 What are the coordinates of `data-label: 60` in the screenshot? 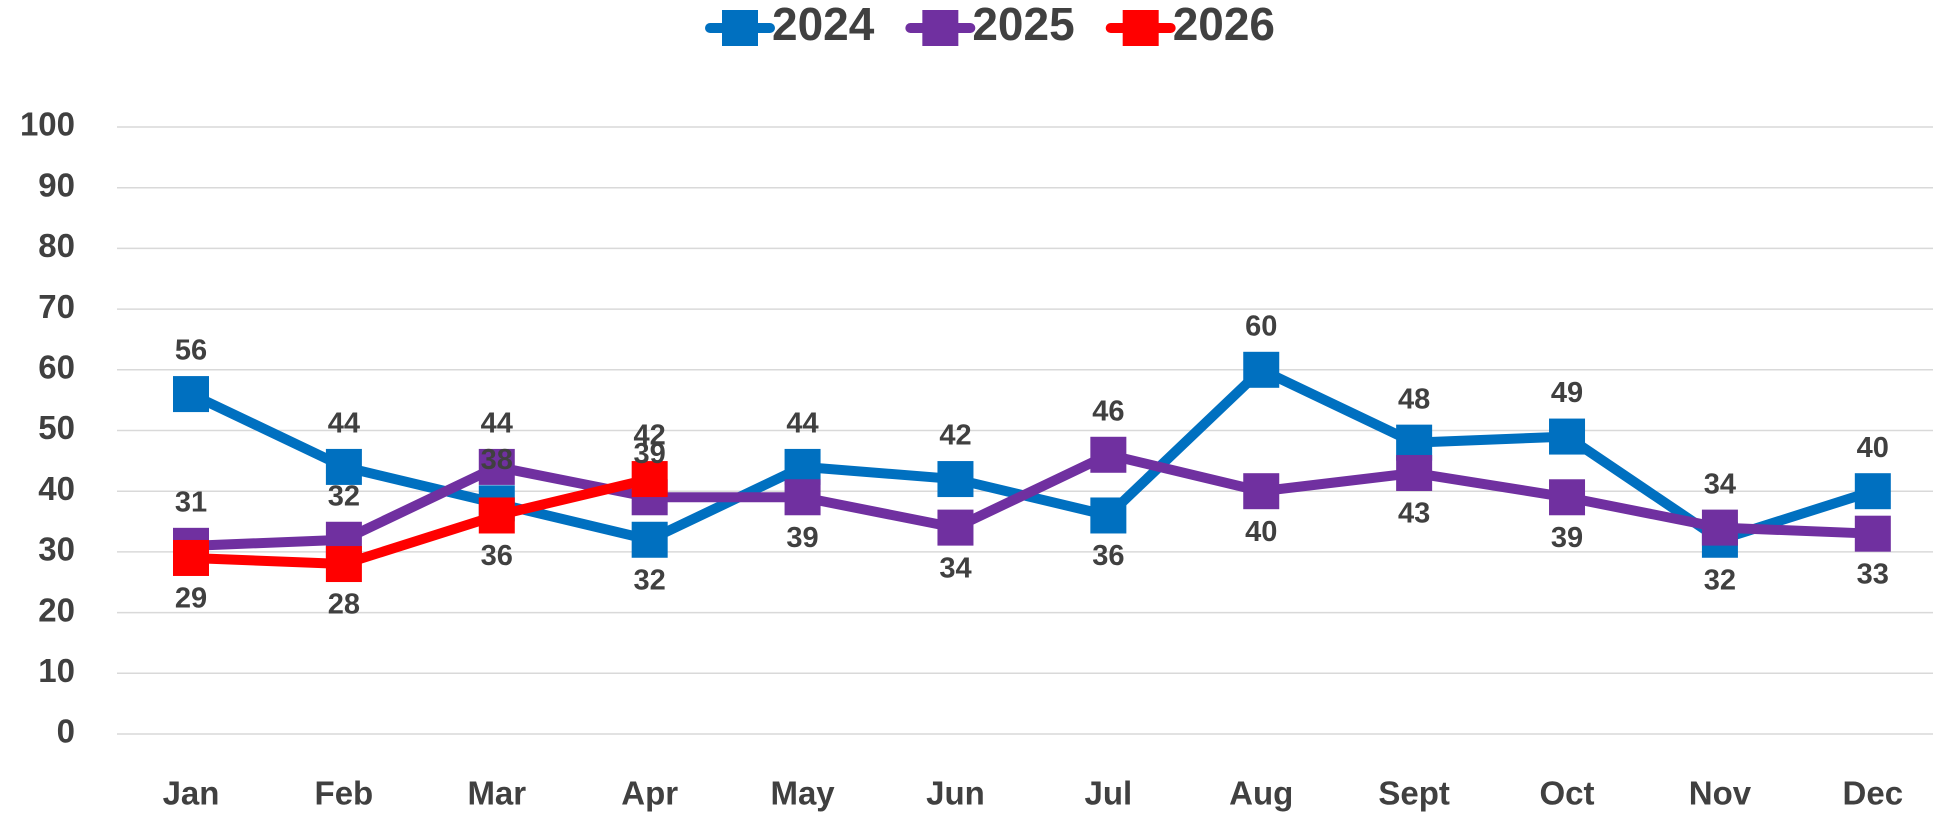 It's located at (1261, 326).